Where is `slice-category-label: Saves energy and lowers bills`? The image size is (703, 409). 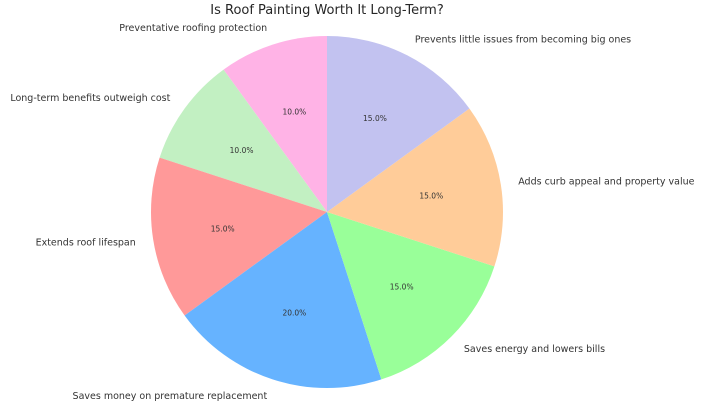
slice-category-label: Saves energy and lowers bills is located at coordinates (534, 349).